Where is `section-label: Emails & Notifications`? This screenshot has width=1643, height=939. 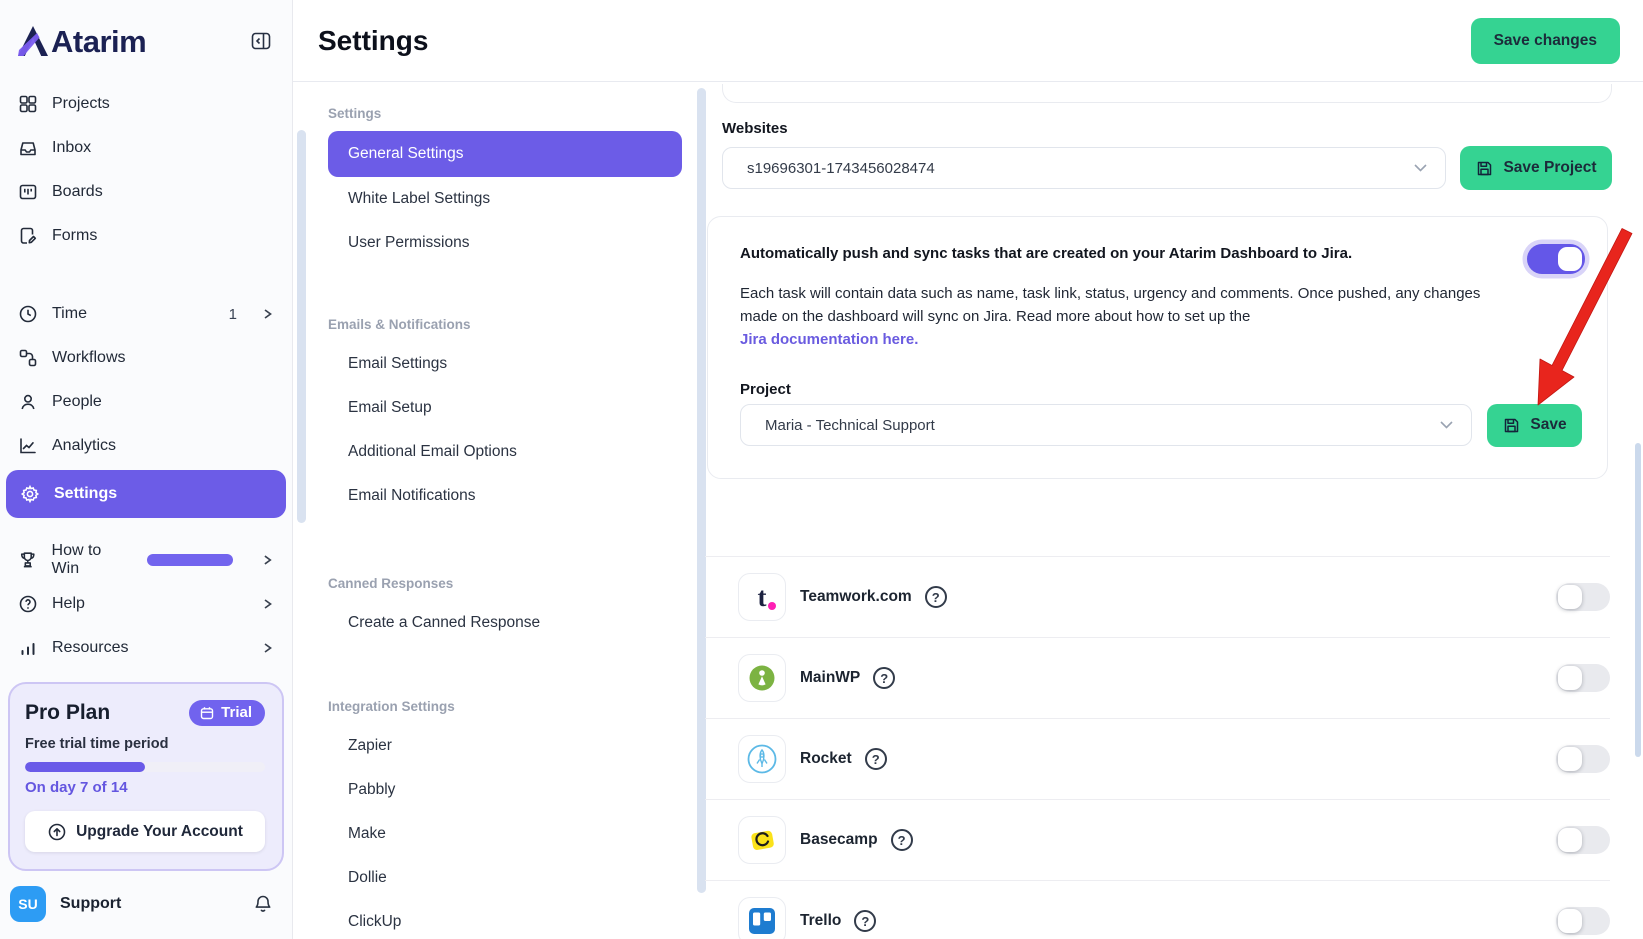 section-label: Emails & Notifications is located at coordinates (399, 324).